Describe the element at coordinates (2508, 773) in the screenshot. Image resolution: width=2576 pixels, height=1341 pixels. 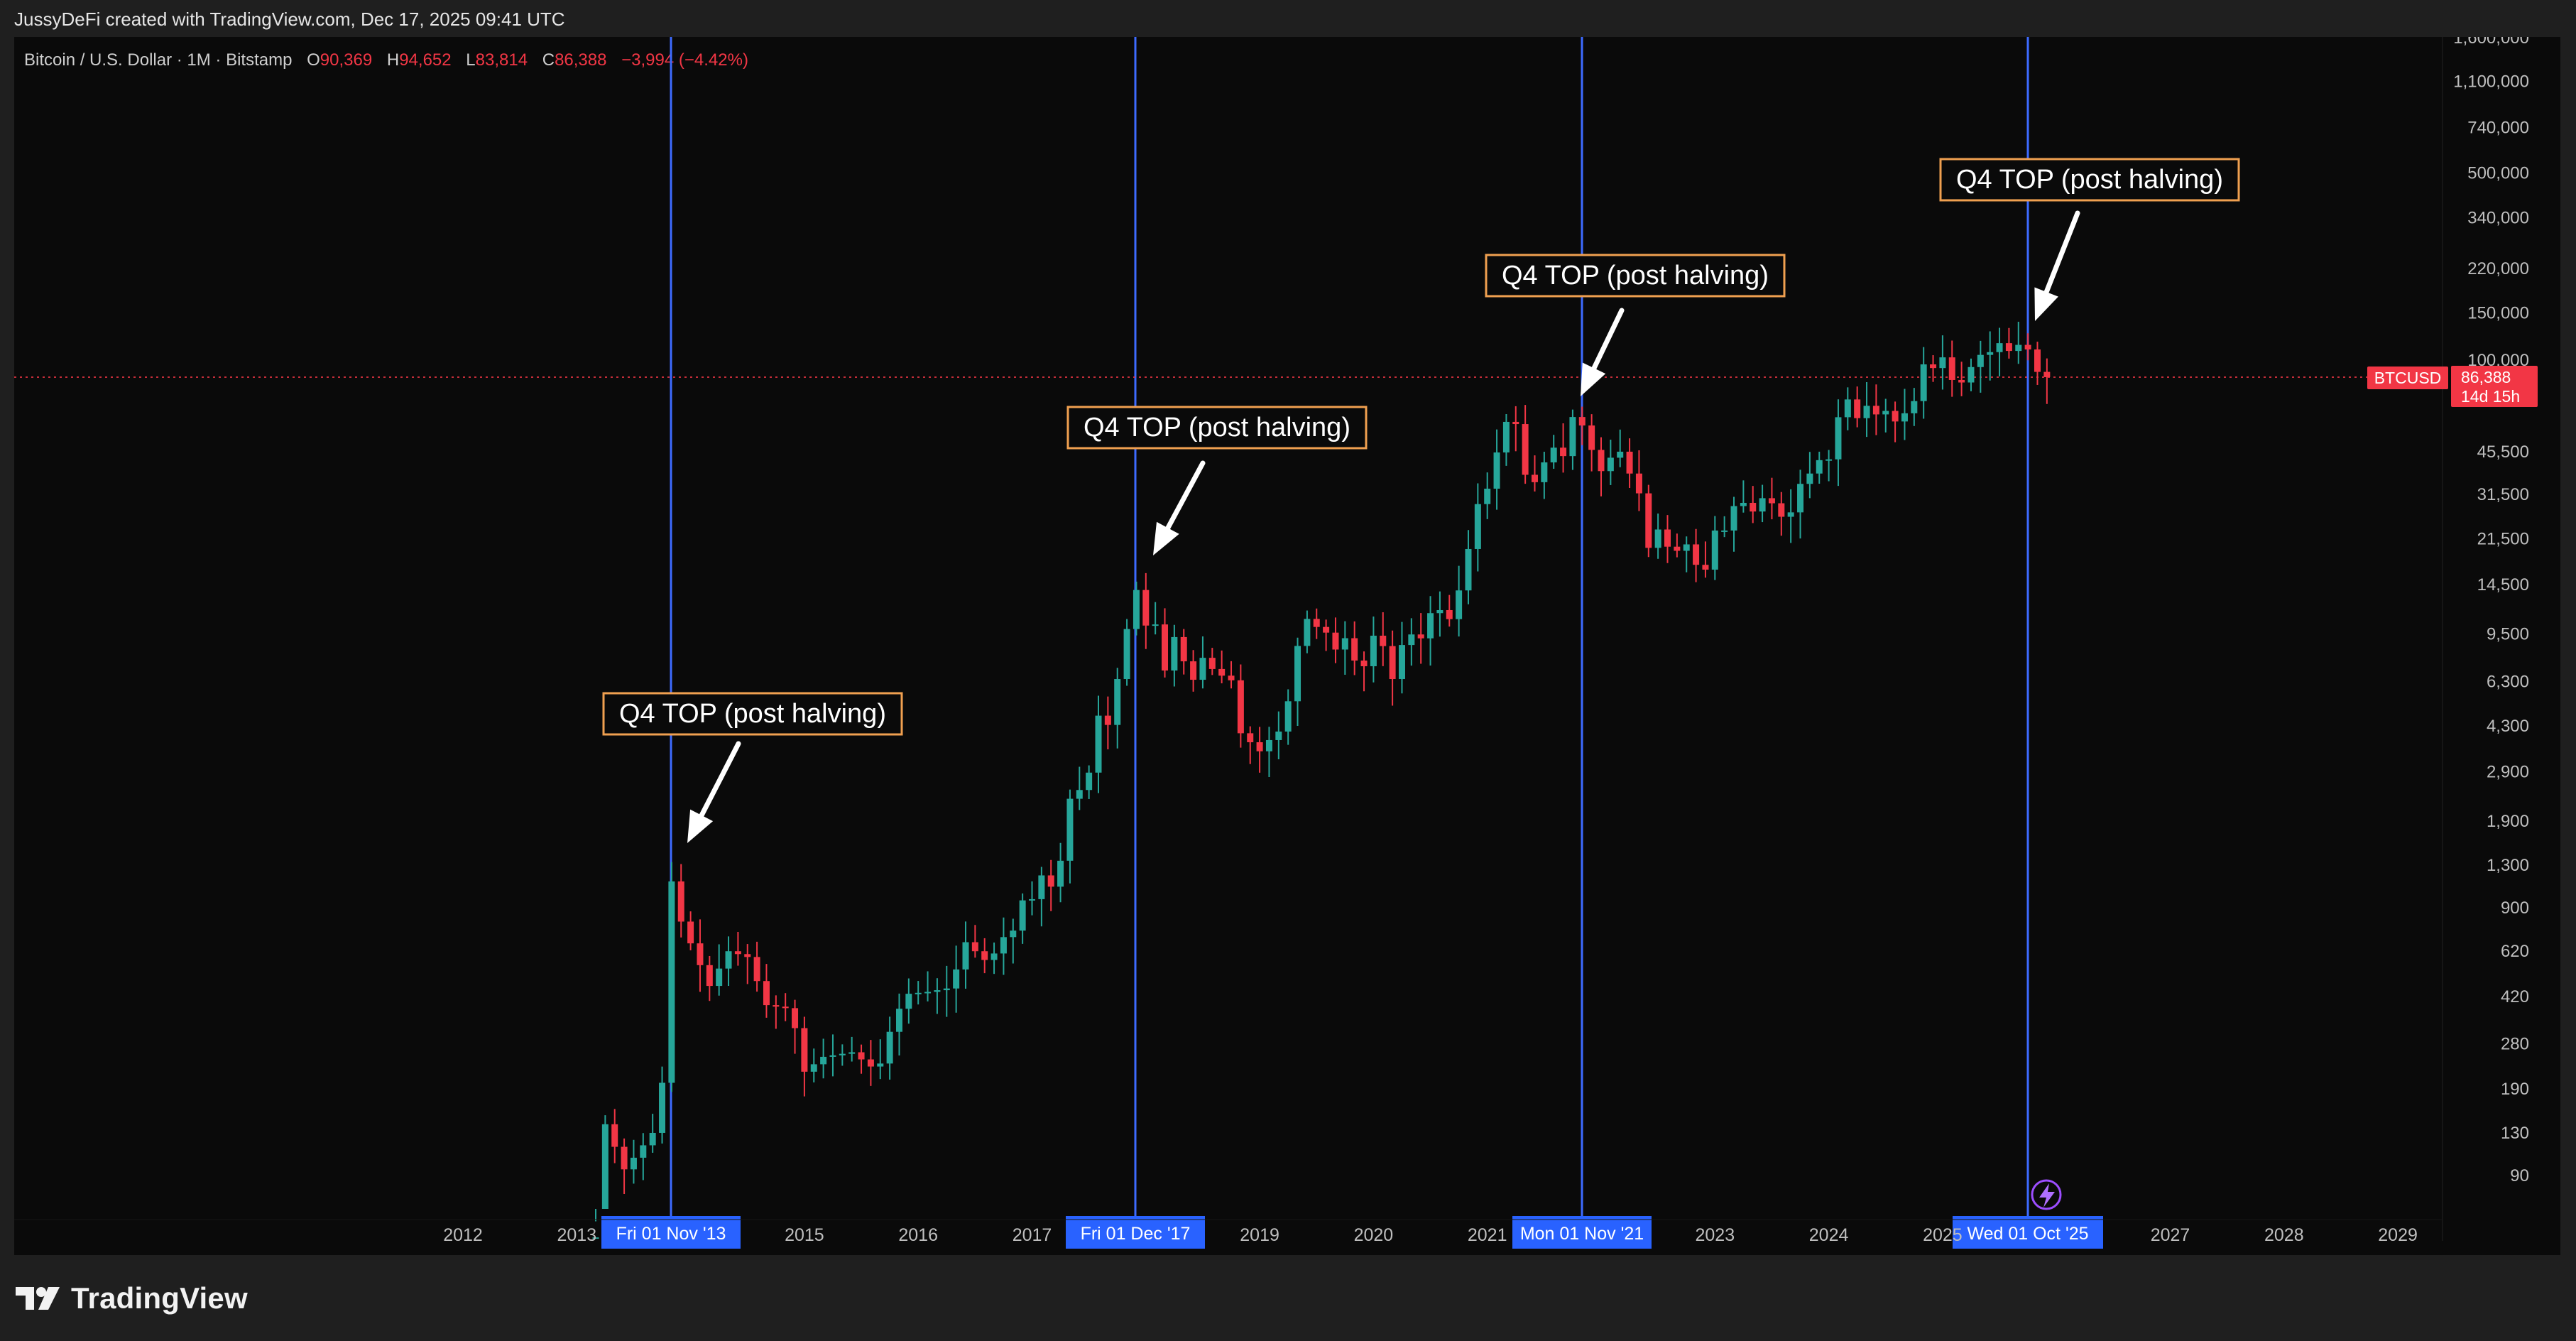
I see `y-tick-label: 2,900` at that location.